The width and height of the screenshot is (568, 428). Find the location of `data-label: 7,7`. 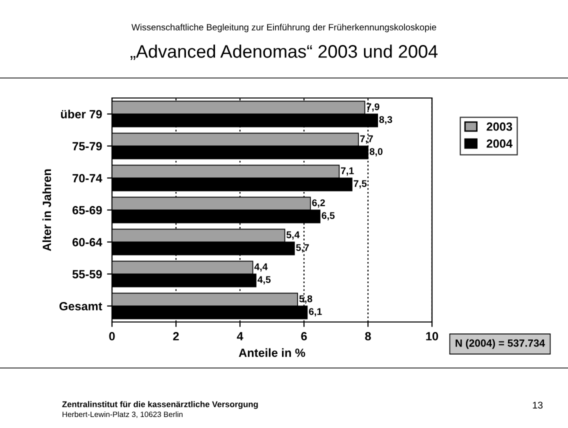

data-label: 7,7 is located at coordinates (366, 139).